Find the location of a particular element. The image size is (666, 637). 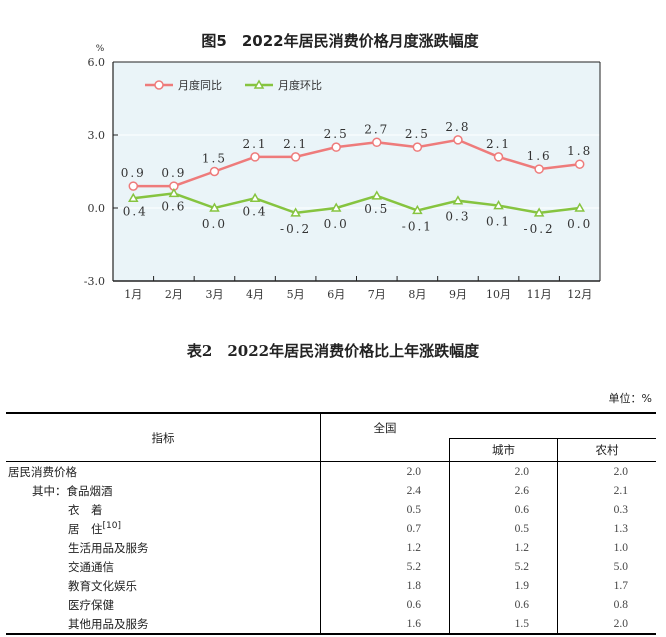

table-row: 交通通信 5.2 5.2 5.0 is located at coordinates (331, 566).